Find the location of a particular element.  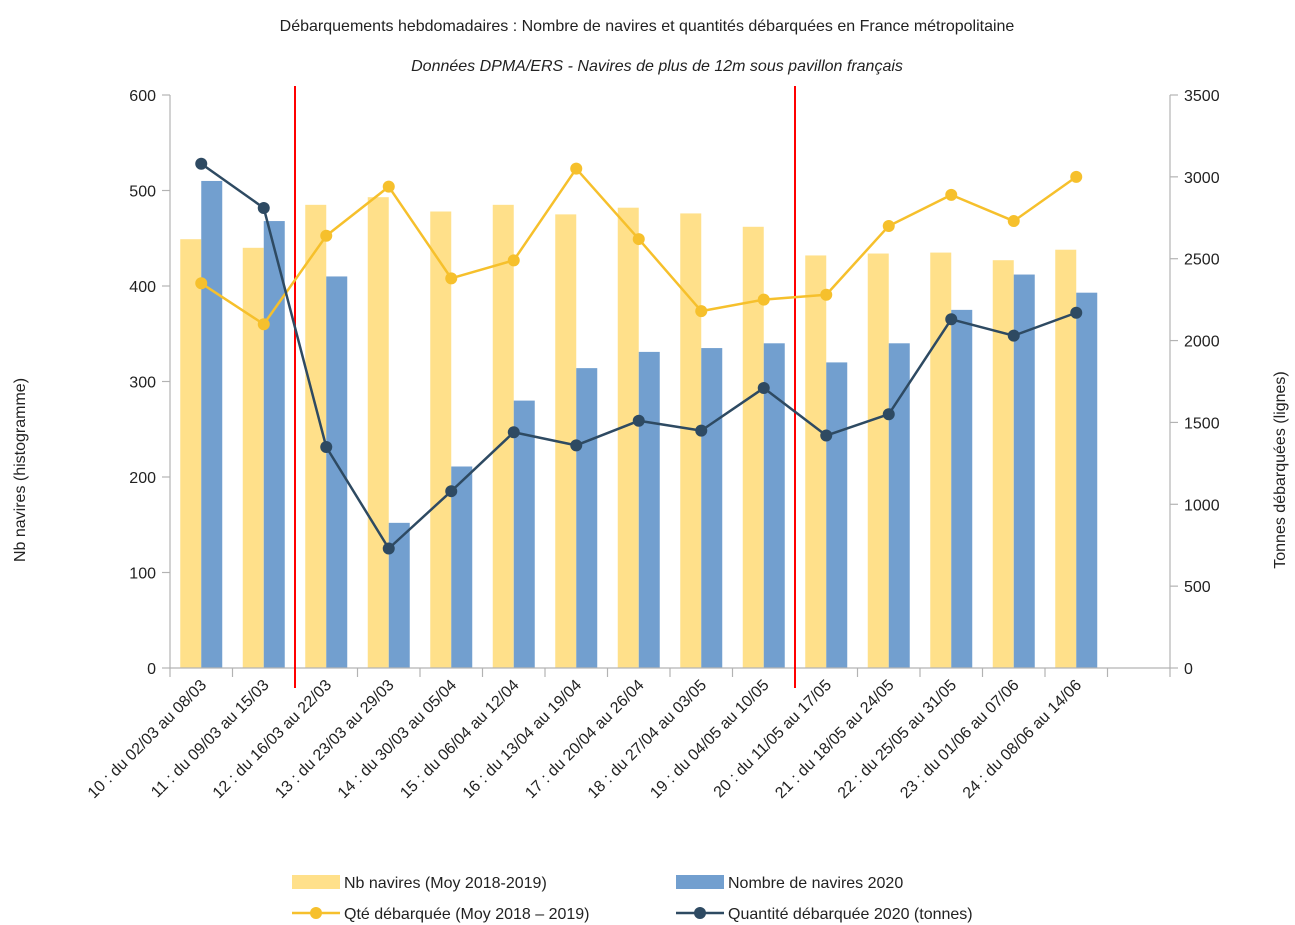

x-tick-label: 21 : du 18/05 au 24/05 is located at coordinates (834, 739).